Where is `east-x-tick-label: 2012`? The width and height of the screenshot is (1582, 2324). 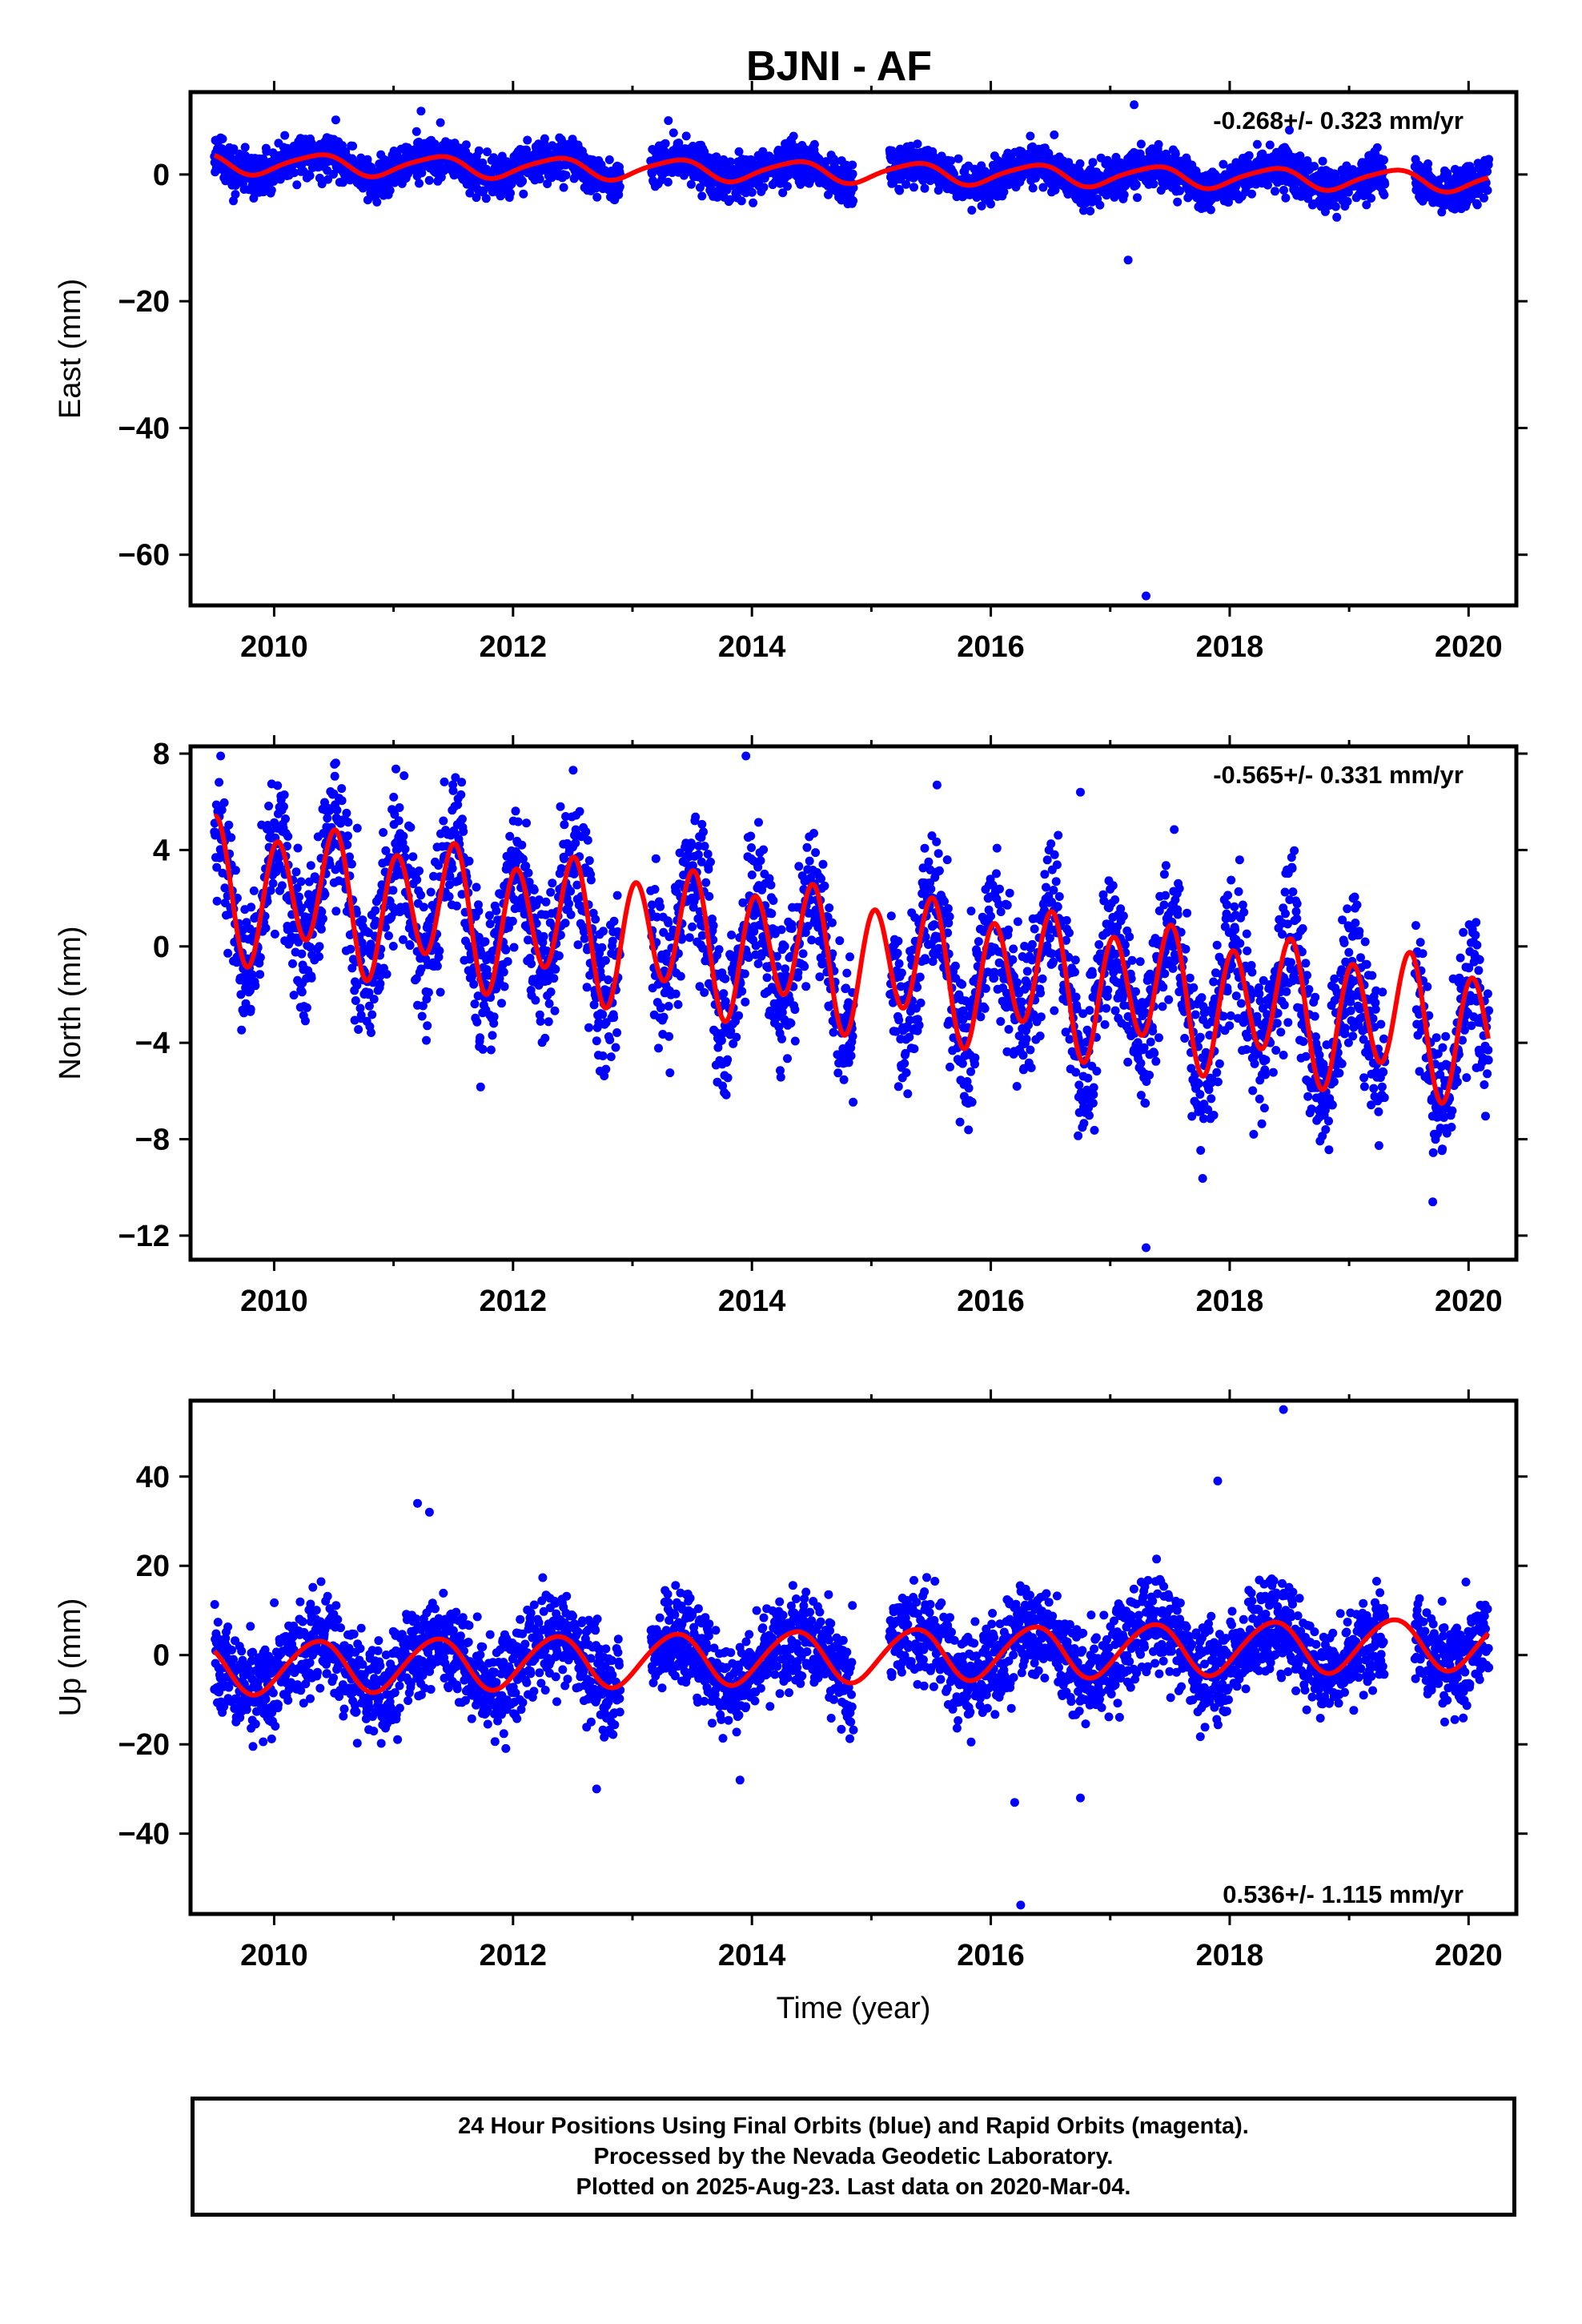 east-x-tick-label: 2012 is located at coordinates (514, 647).